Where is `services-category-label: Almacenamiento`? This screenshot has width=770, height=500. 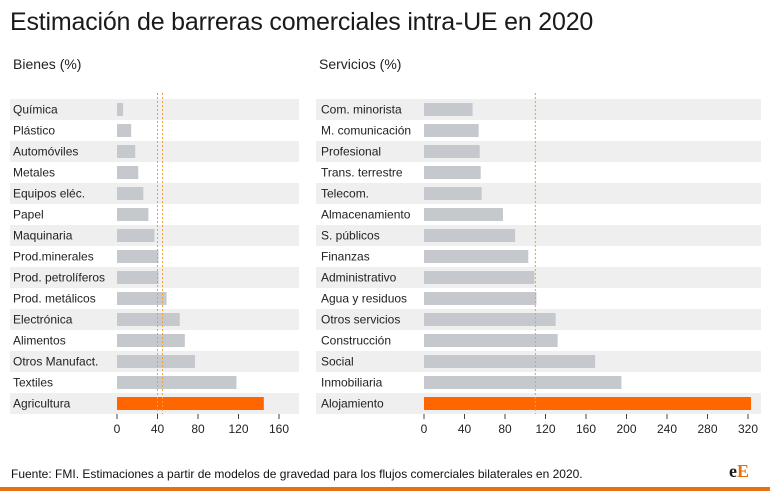
services-category-label: Almacenamiento is located at coordinates (366, 215).